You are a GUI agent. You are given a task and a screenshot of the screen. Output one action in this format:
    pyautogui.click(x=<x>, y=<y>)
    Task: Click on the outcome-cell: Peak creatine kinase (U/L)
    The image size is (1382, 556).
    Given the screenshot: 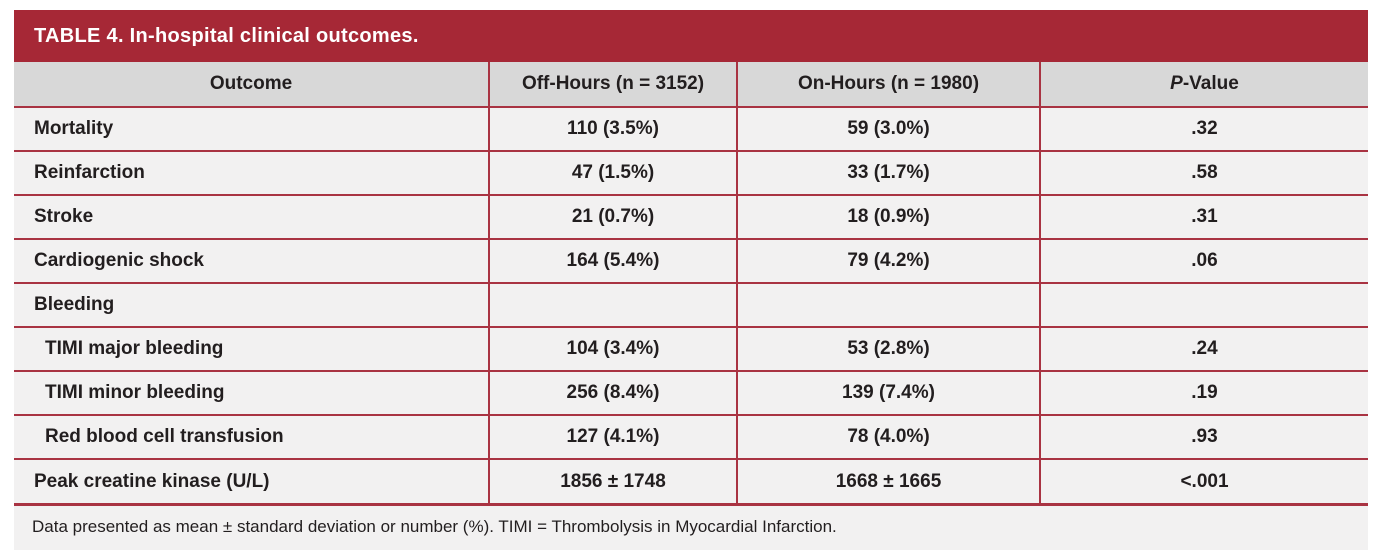 What is the action you would take?
    pyautogui.click(x=251, y=480)
    